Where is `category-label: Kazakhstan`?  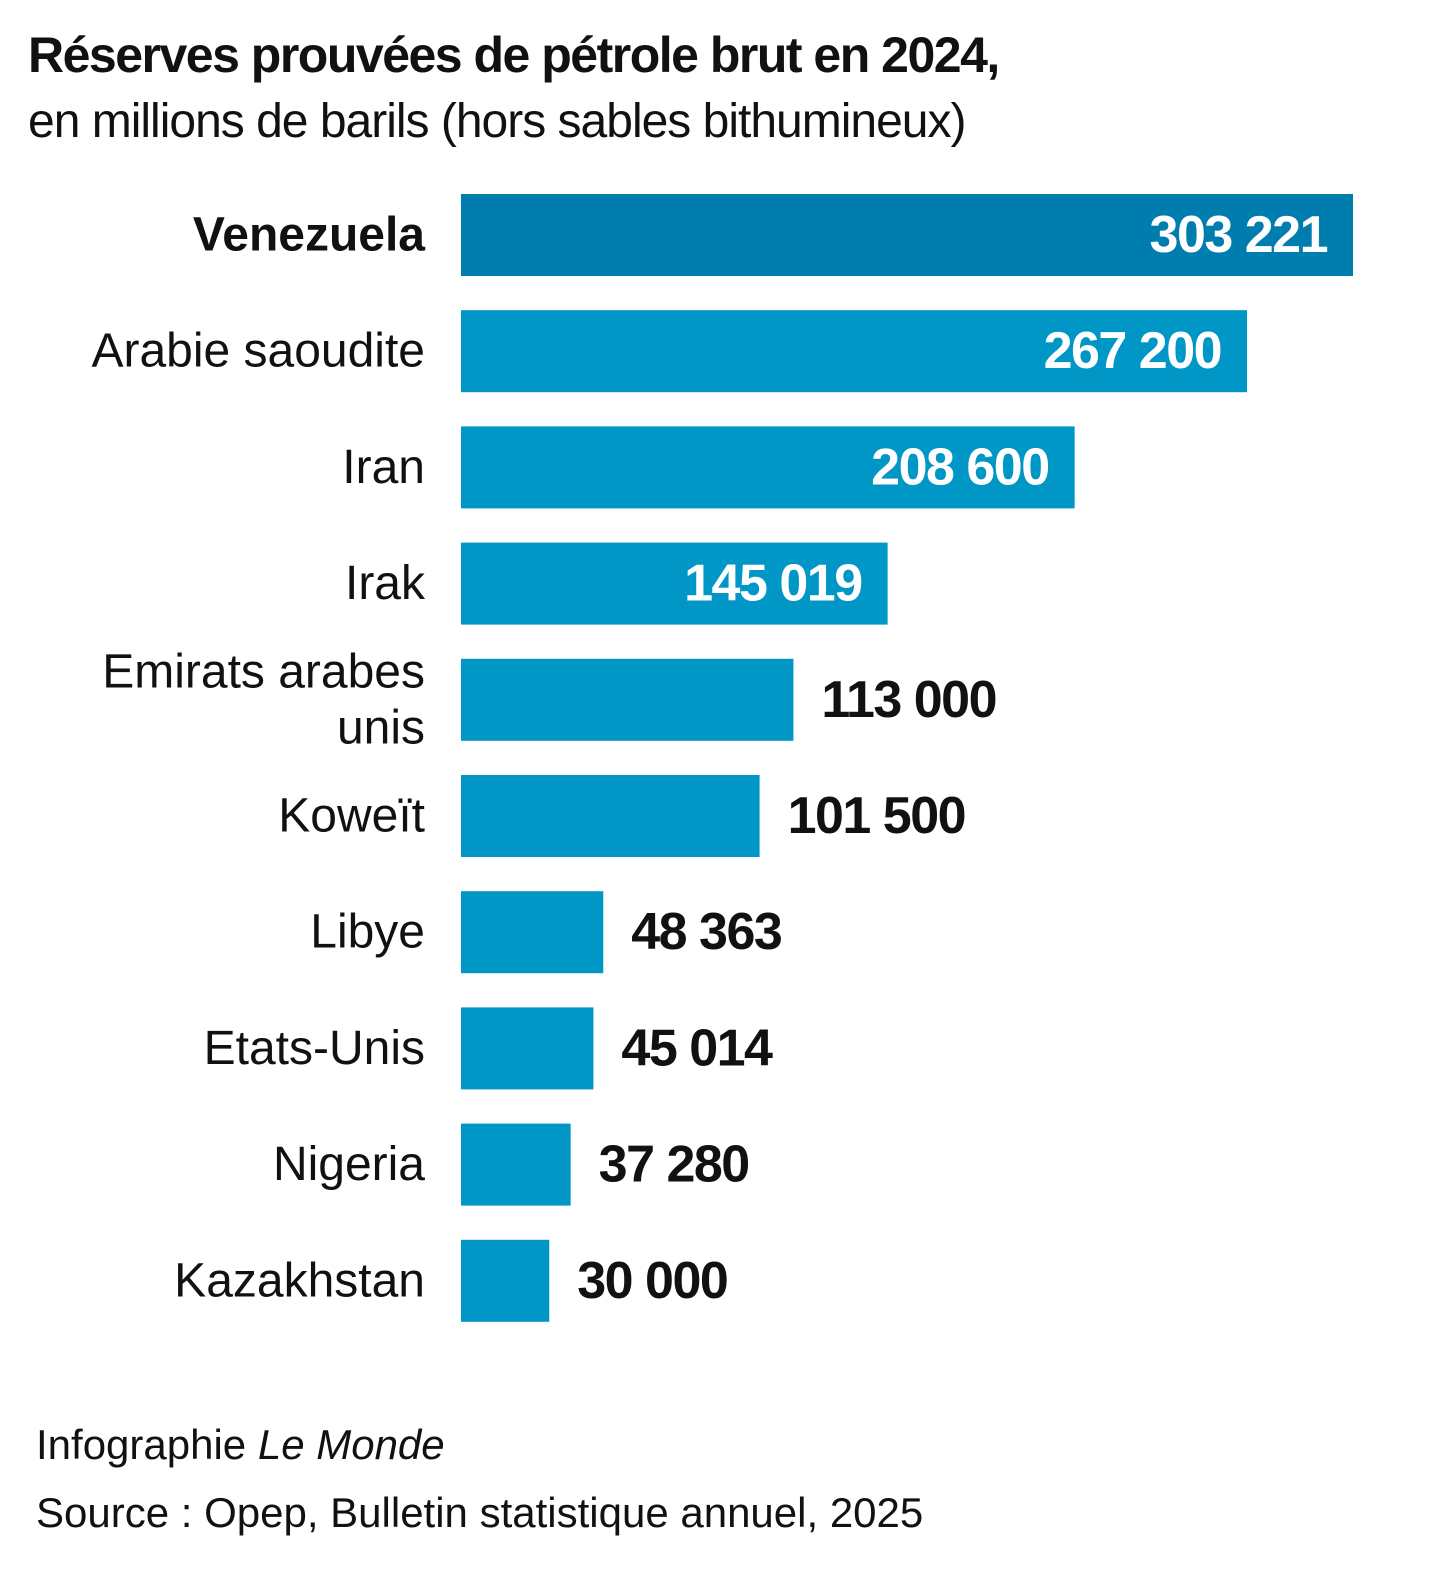 category-label: Kazakhstan is located at coordinates (299, 1280).